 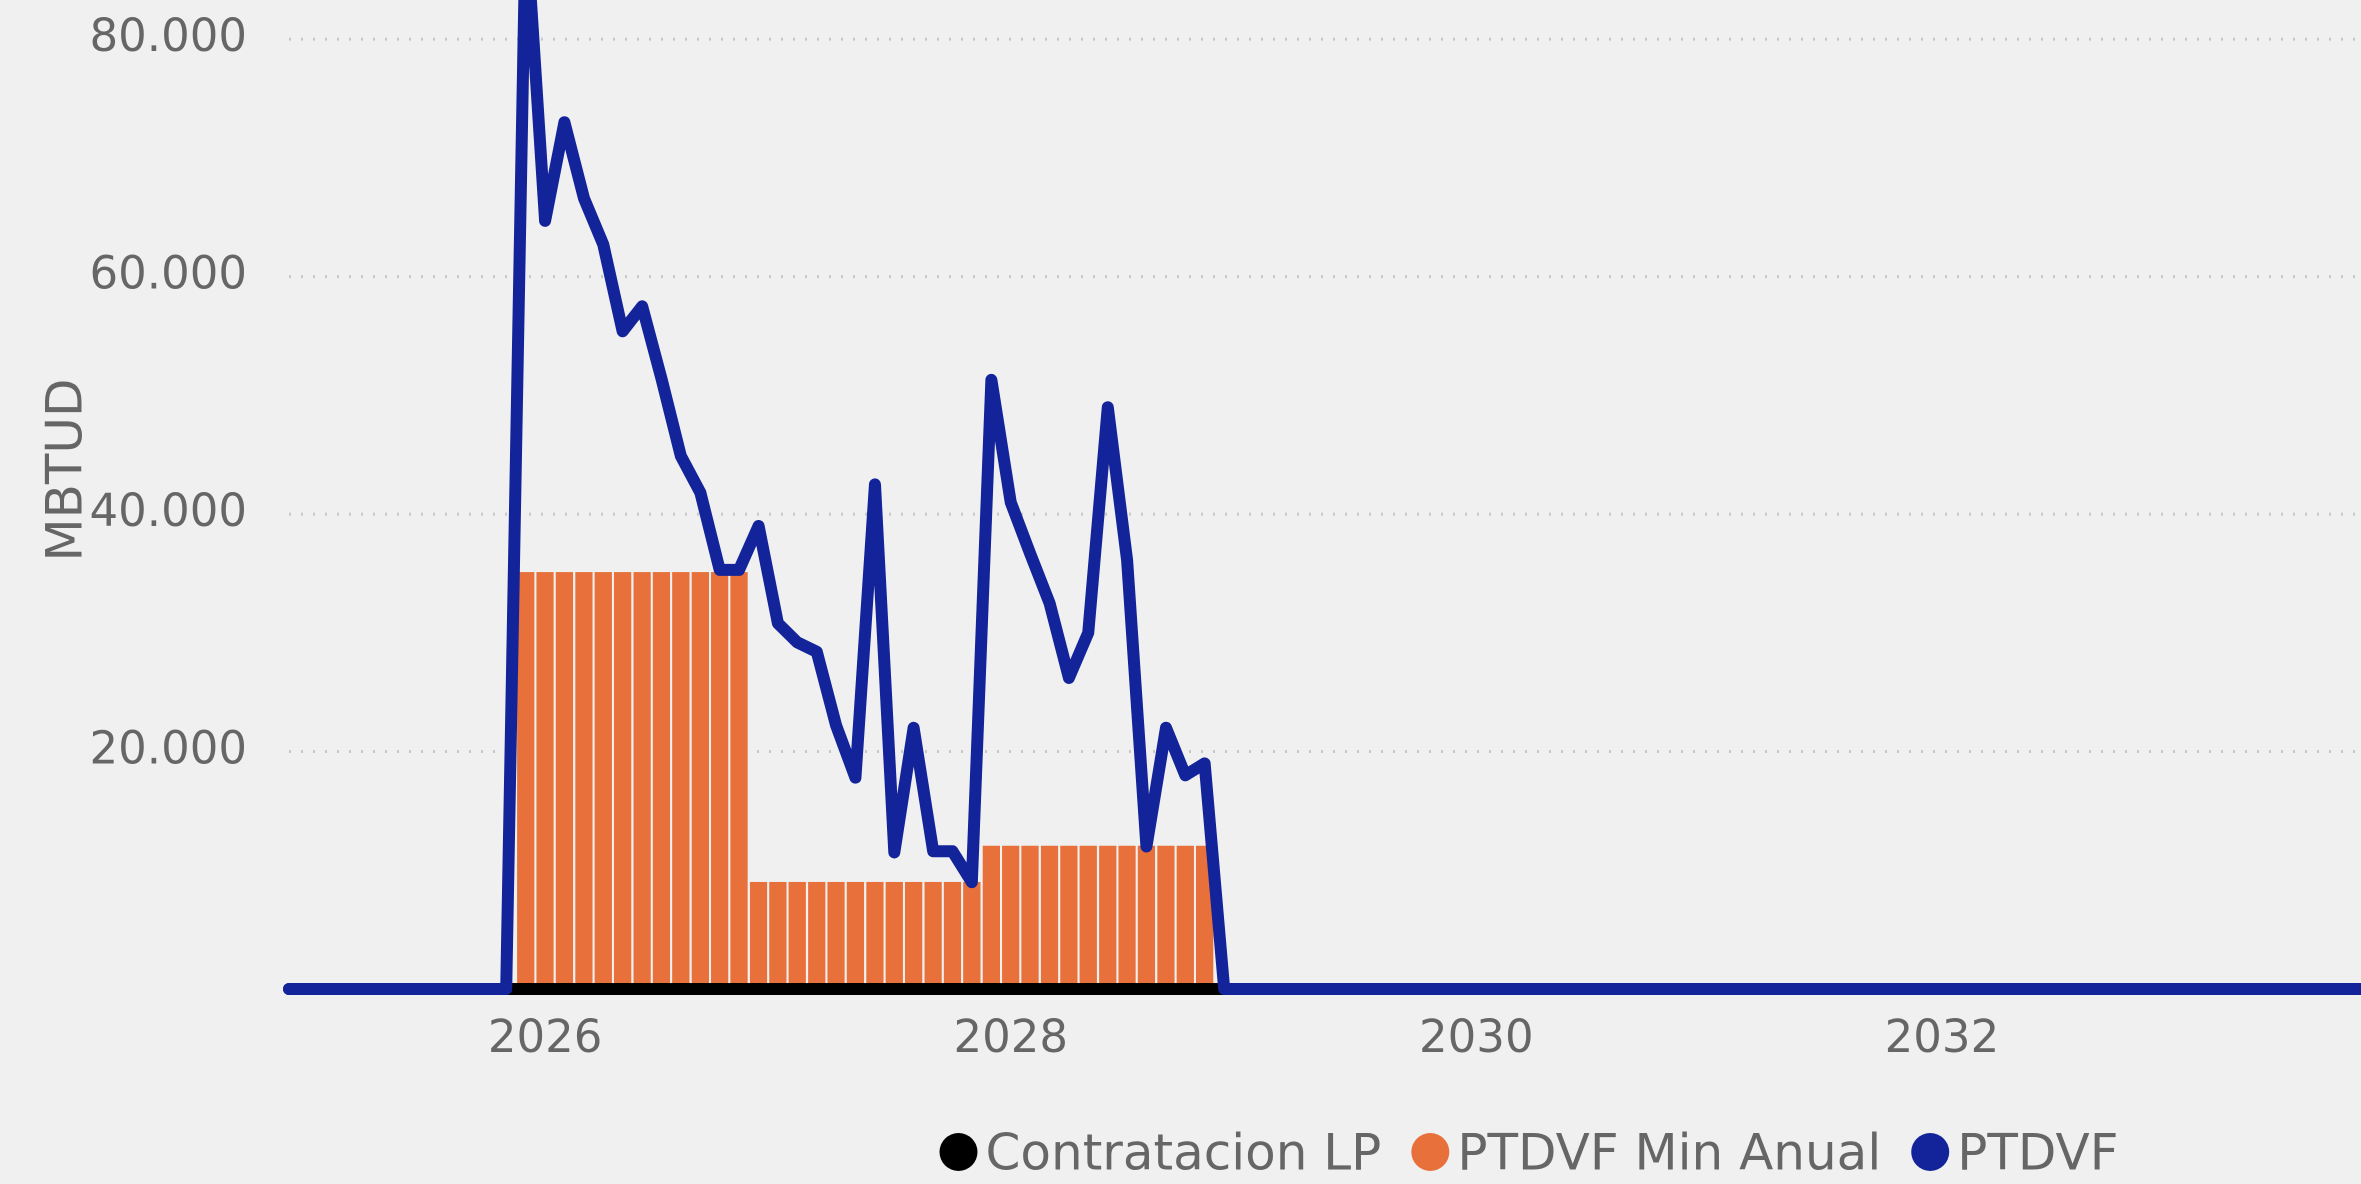 I want to click on y-tick-label: 40.000, so click(x=168, y=510).